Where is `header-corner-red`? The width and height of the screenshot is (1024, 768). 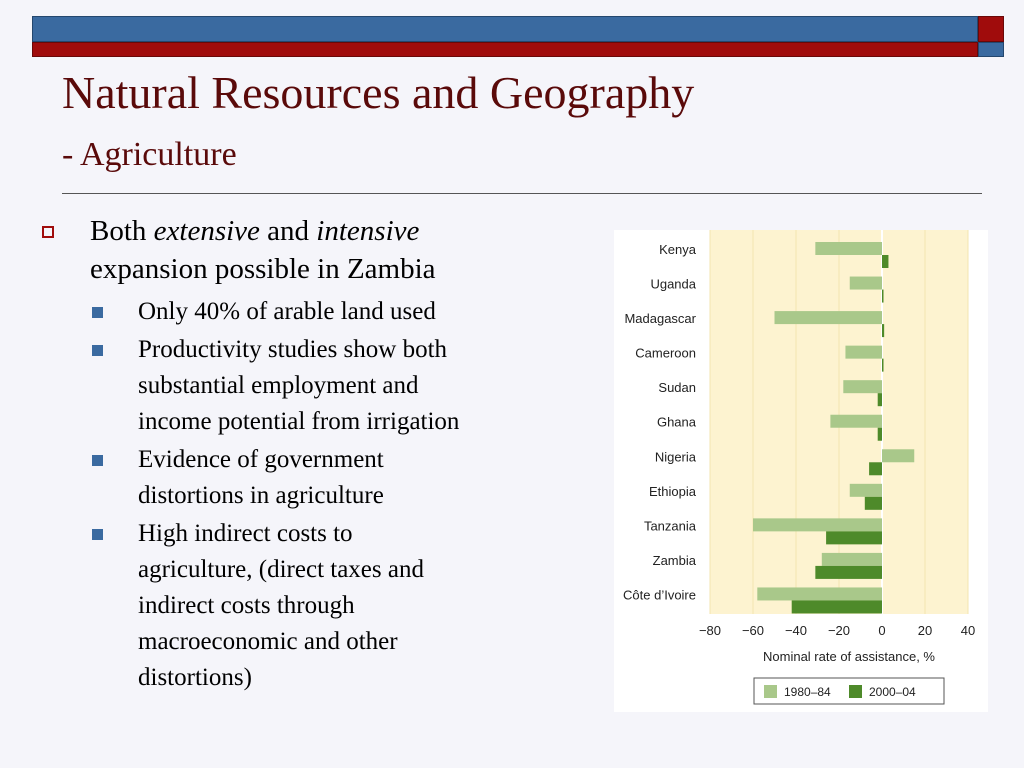
header-corner-red is located at coordinates (991, 29).